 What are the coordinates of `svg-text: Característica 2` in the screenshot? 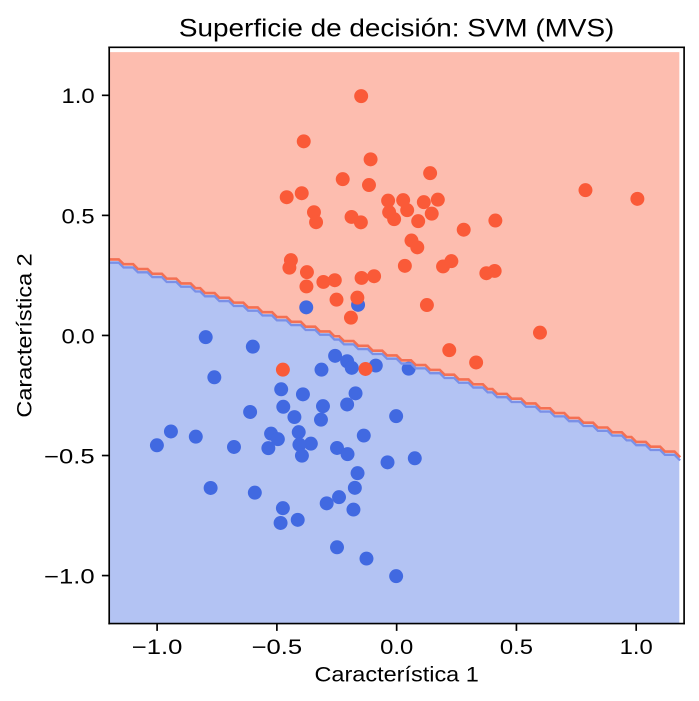 It's located at (24, 335).